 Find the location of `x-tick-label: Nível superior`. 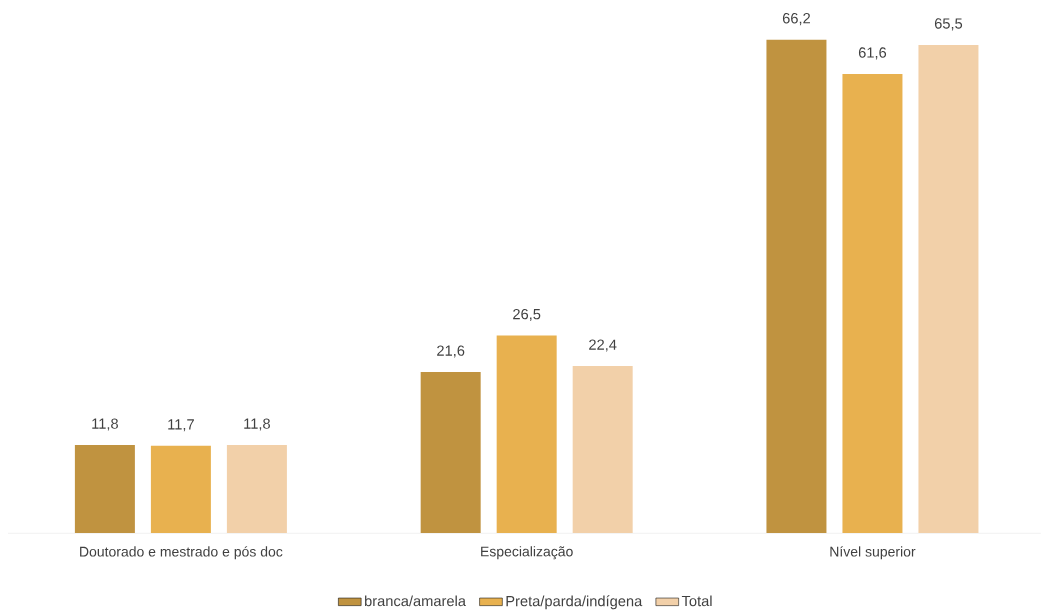

x-tick-label: Nível superior is located at coordinates (873, 553).